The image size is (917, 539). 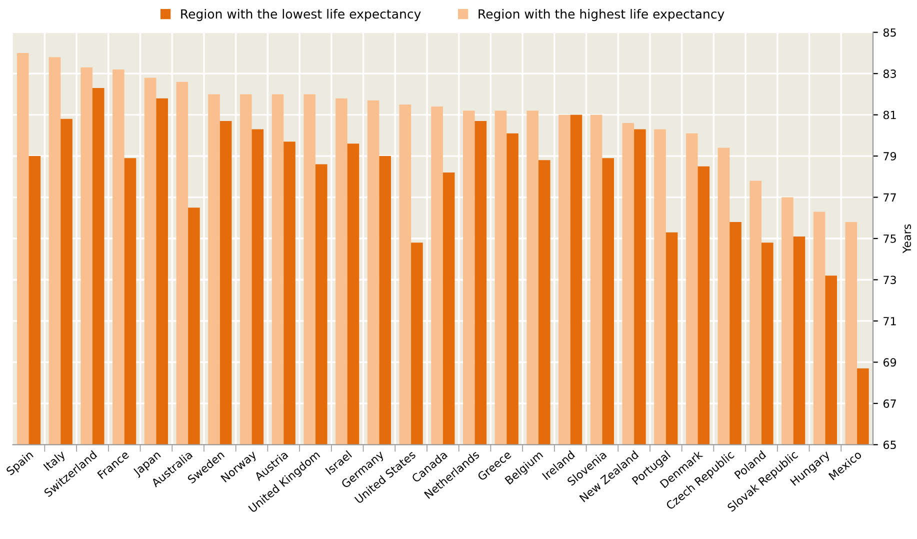 What do you see at coordinates (890, 238) in the screenshot?
I see `y-tick-label: 75` at bounding box center [890, 238].